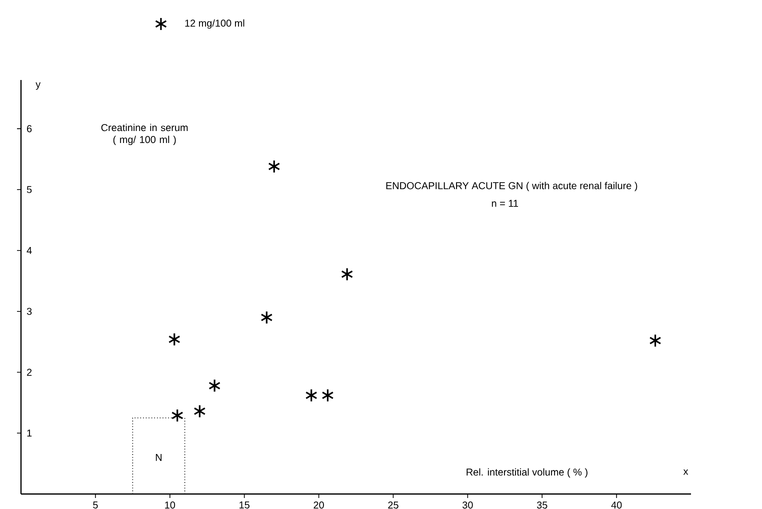 This screenshot has height=509, width=762. What do you see at coordinates (144, 135) in the screenshot?
I see `y-axis-title: Creatinine in serum ( mg/ 100 ml )` at bounding box center [144, 135].